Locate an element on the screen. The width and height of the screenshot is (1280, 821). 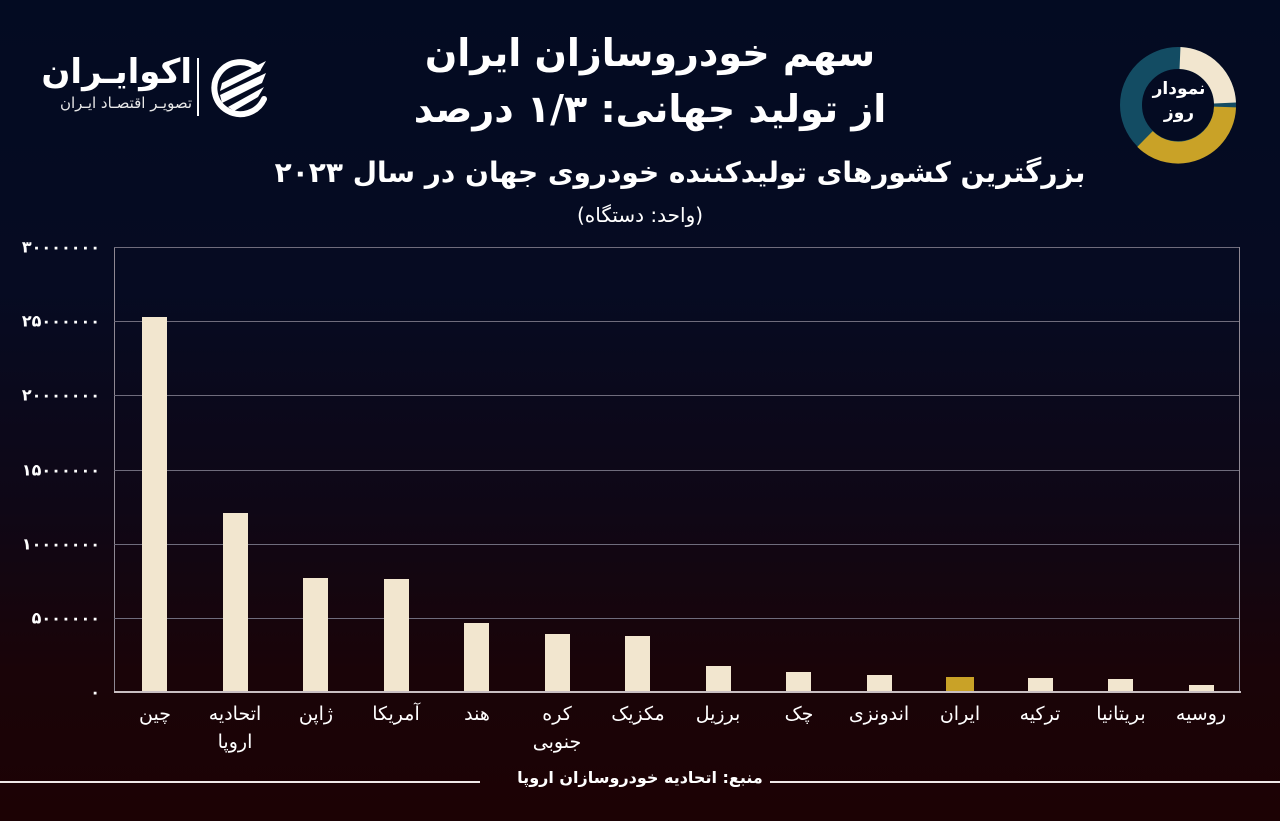
x-label-line1: آمریکا is located at coordinates (396, 714).